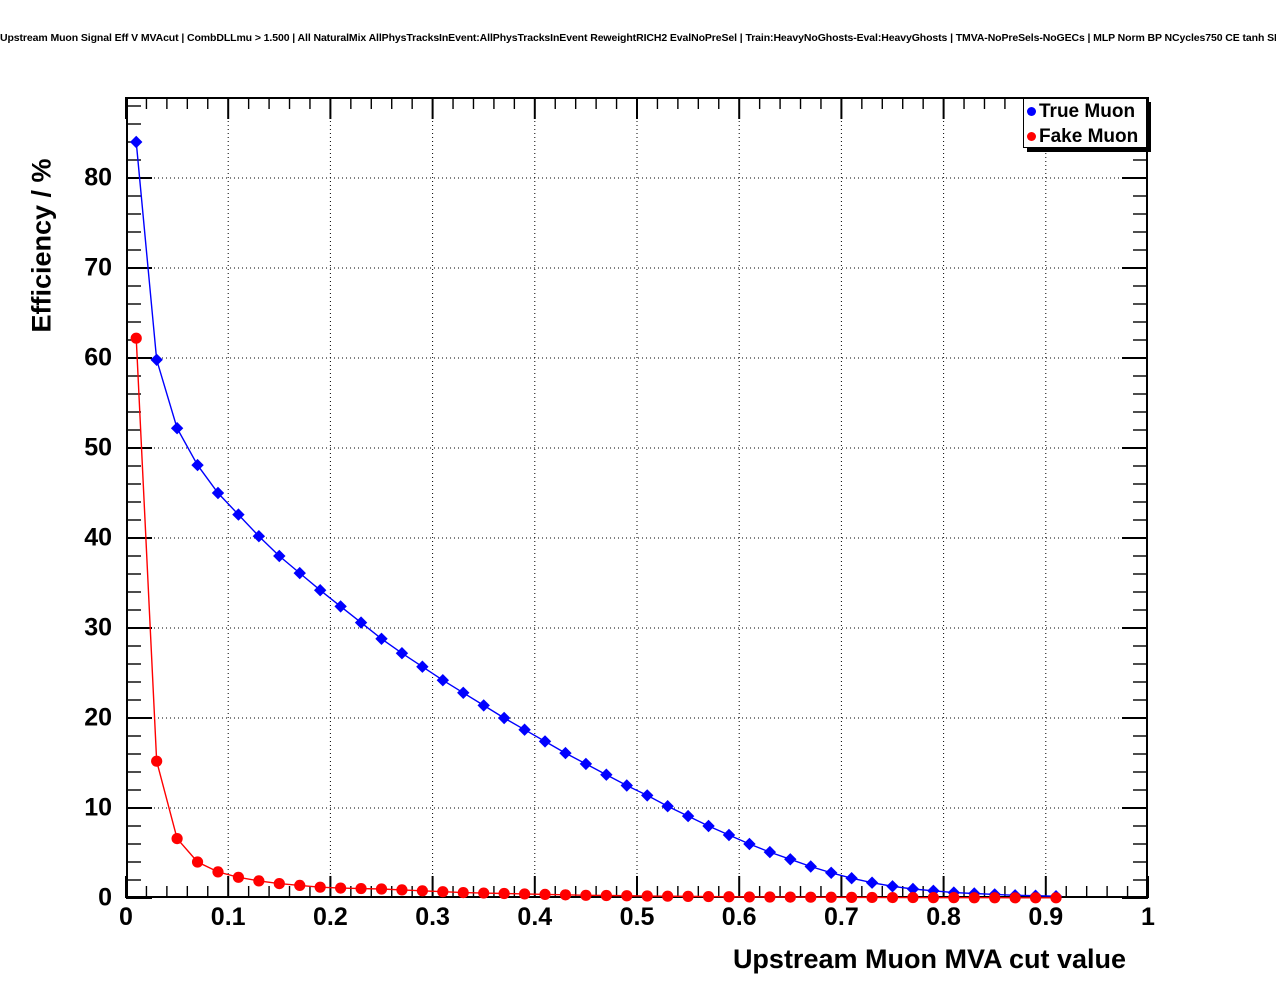 Image resolution: width=1276 pixels, height=996 pixels. Describe the element at coordinates (126, 917) in the screenshot. I see `x-tick-label: 0` at that location.